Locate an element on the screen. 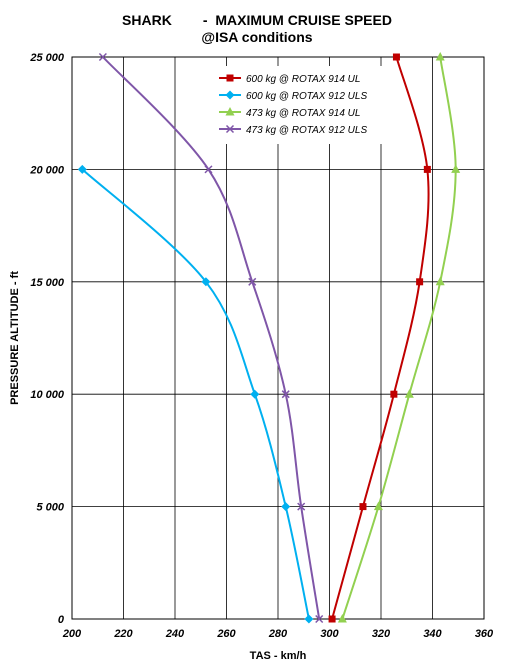 This screenshot has height=668, width=514. y-tick-label: 5 000 is located at coordinates (50, 508).